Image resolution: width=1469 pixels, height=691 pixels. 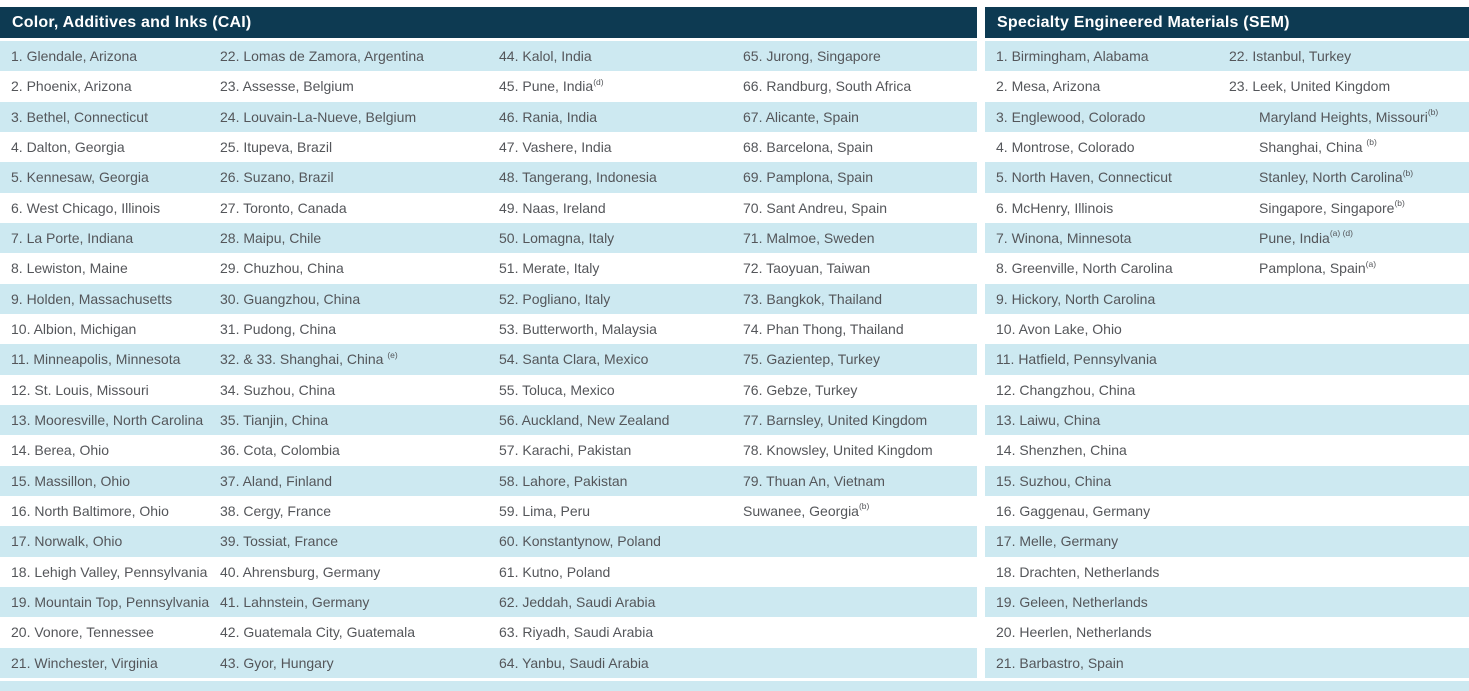 What do you see at coordinates (584, 420) in the screenshot?
I see `facility-item: 56. Auckland, New Zealand` at bounding box center [584, 420].